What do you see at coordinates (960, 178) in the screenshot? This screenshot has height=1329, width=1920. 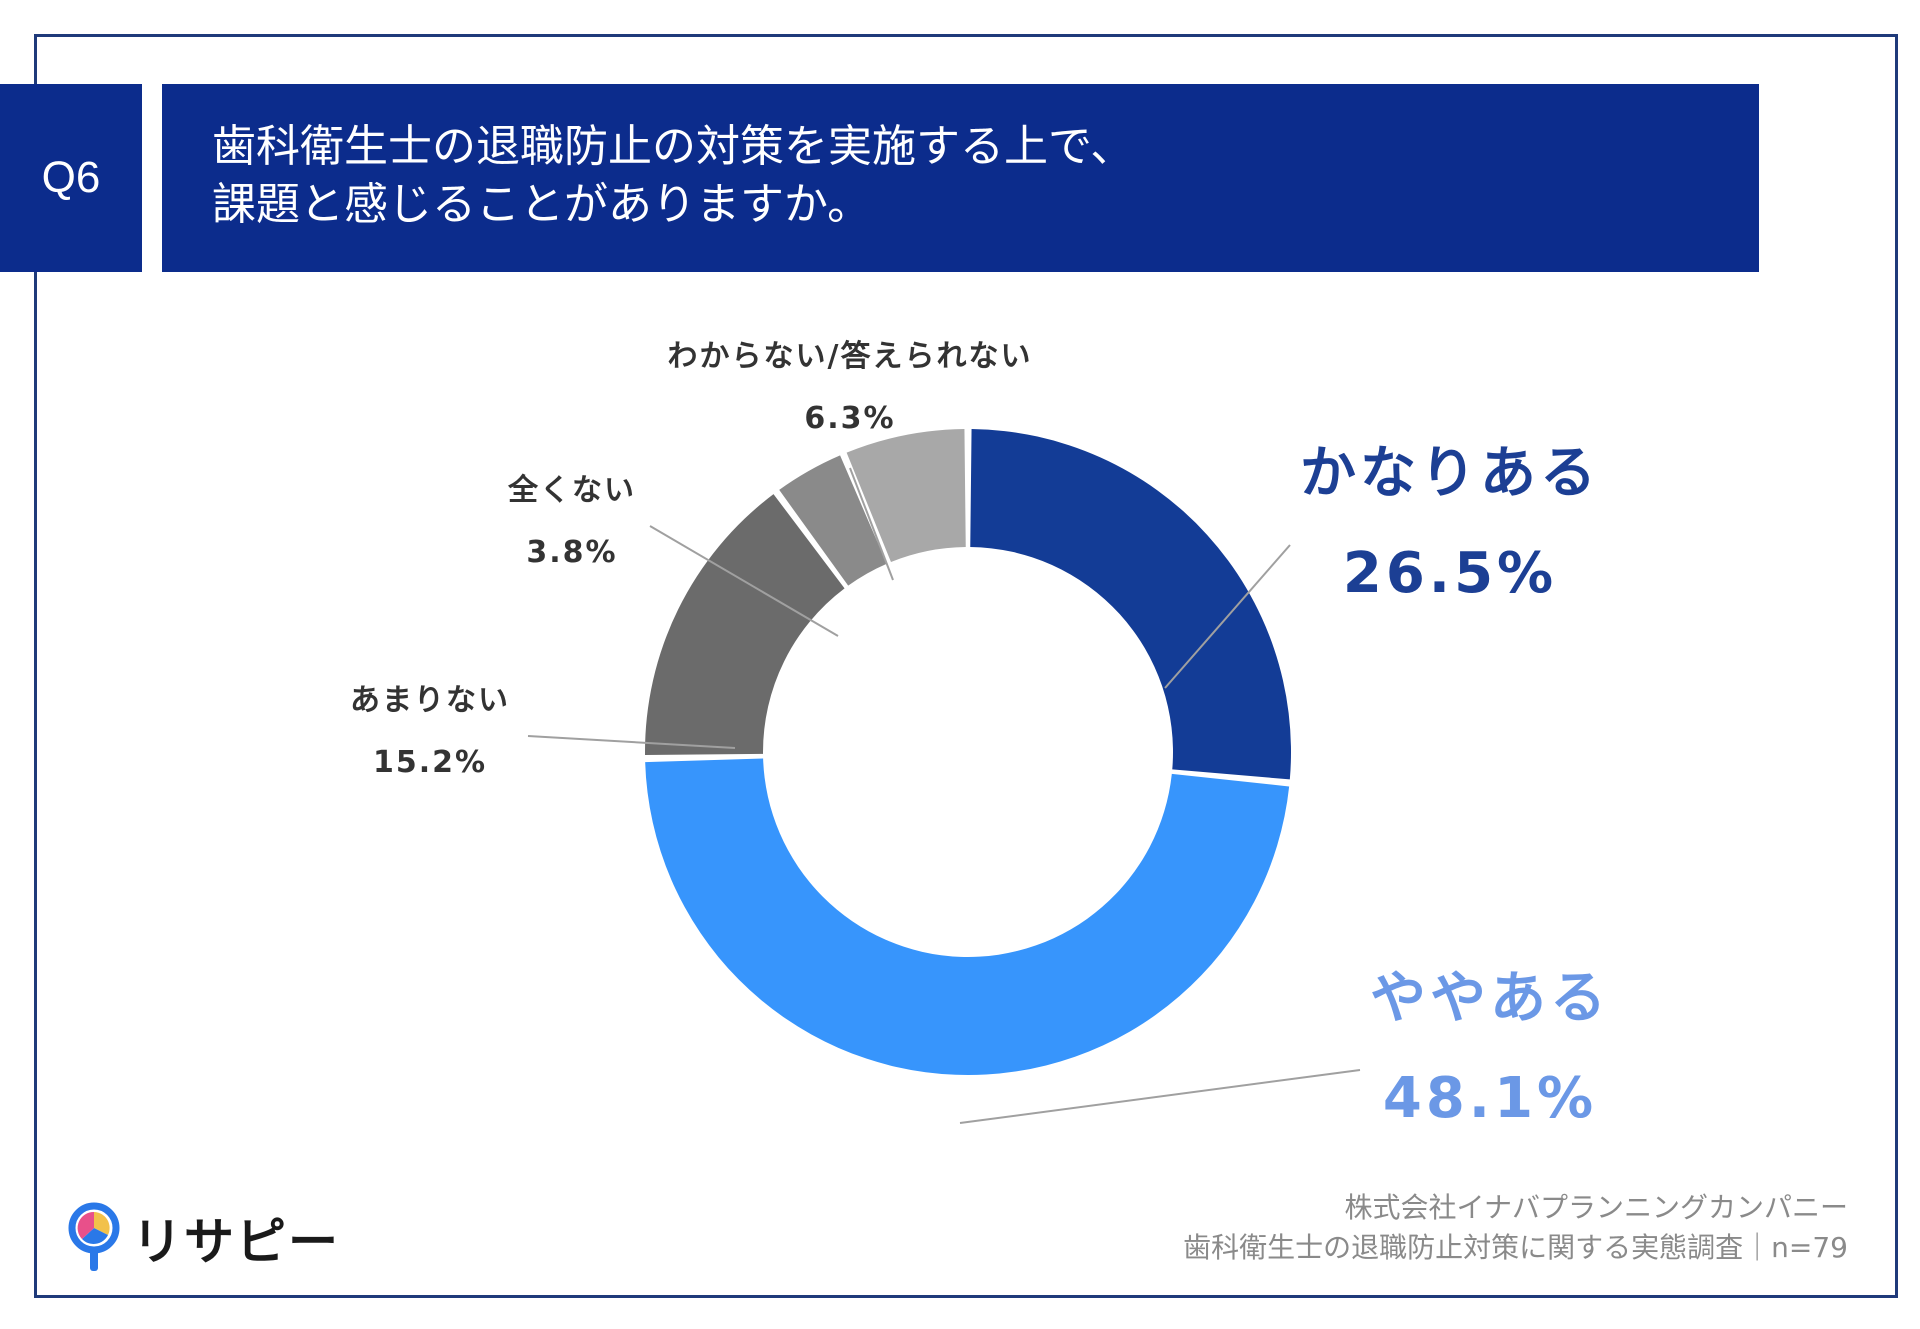 I see `question-title-box: 歯科衛生士の退職防止の対策を実施する上で、 課題と感じることがありますか。` at bounding box center [960, 178].